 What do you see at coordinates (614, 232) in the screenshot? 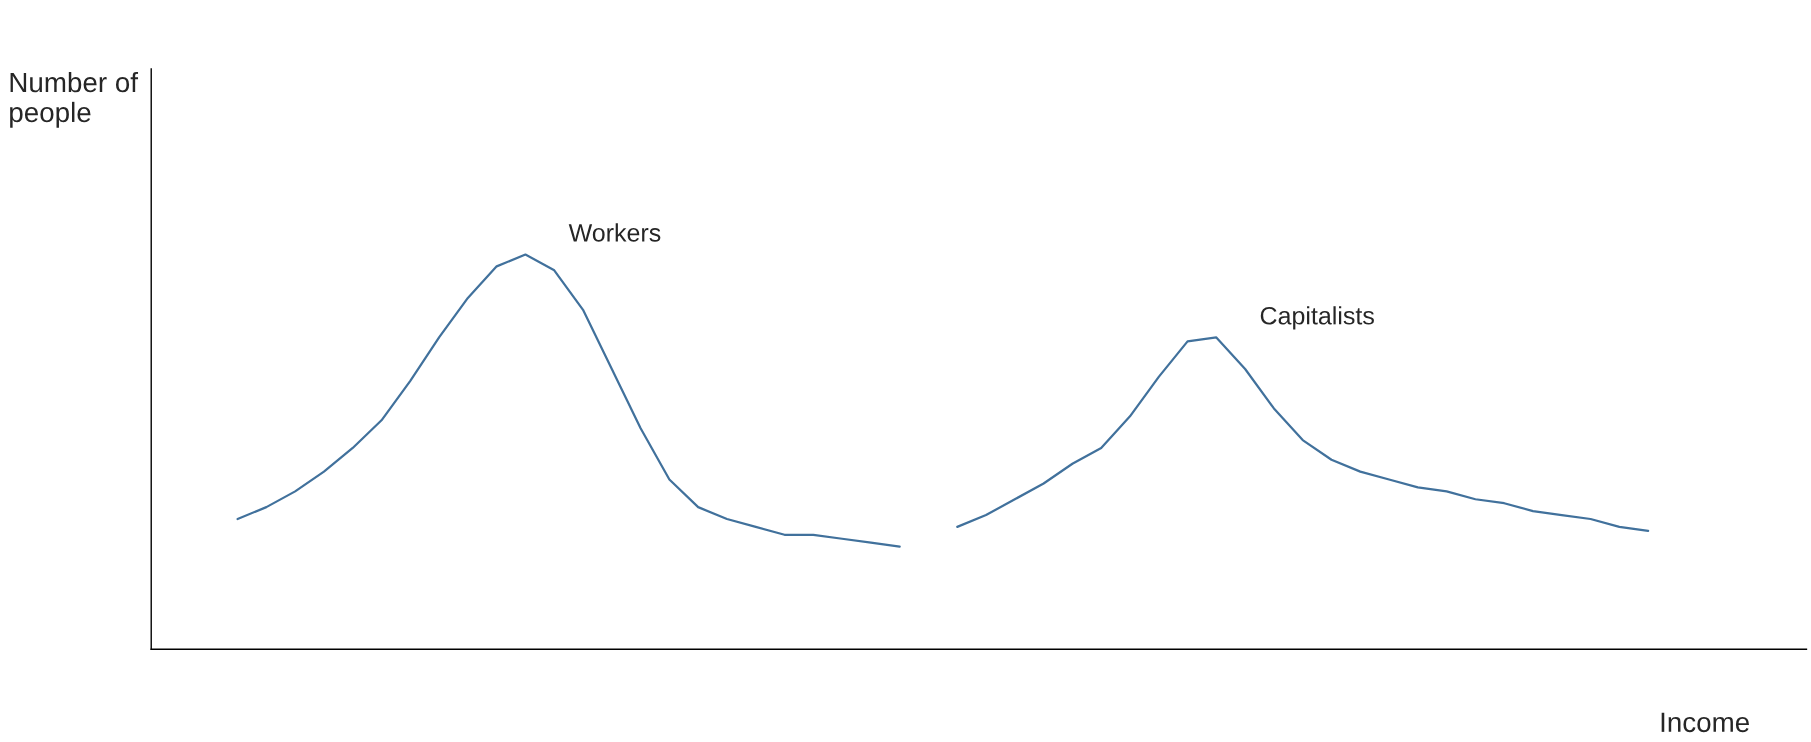
I see `series-label: Workers` at bounding box center [614, 232].